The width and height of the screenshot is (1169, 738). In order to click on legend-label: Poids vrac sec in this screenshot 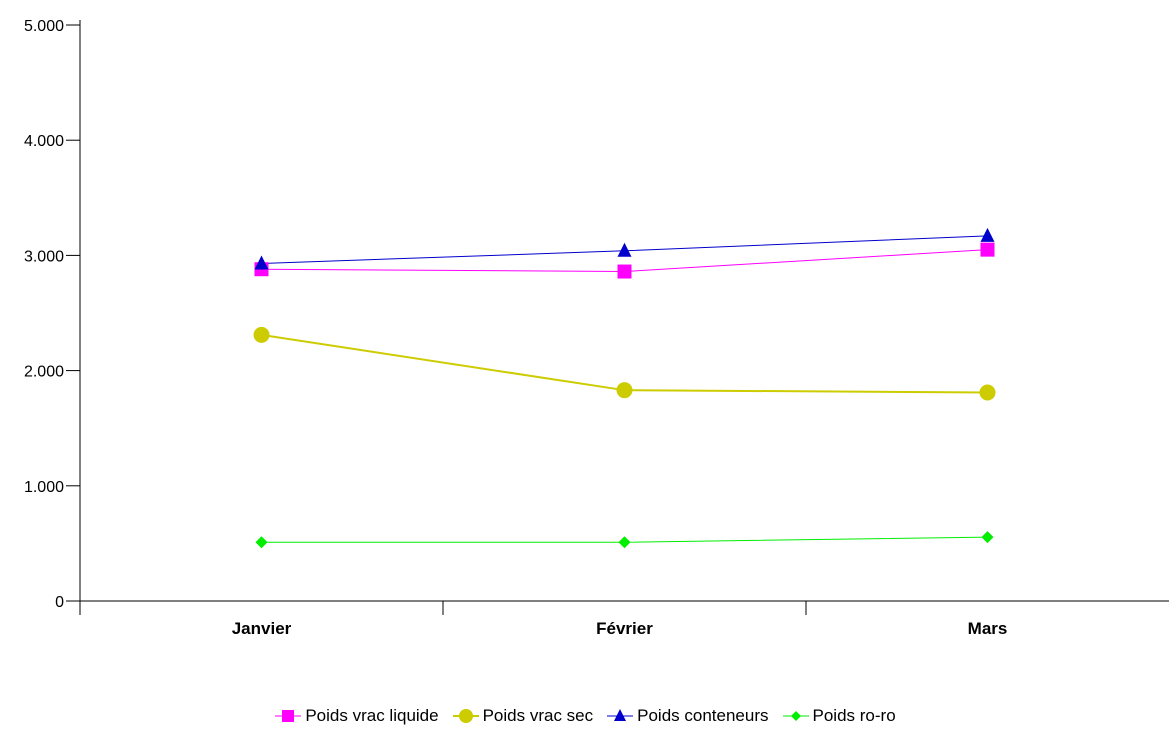, I will do `click(538, 715)`.